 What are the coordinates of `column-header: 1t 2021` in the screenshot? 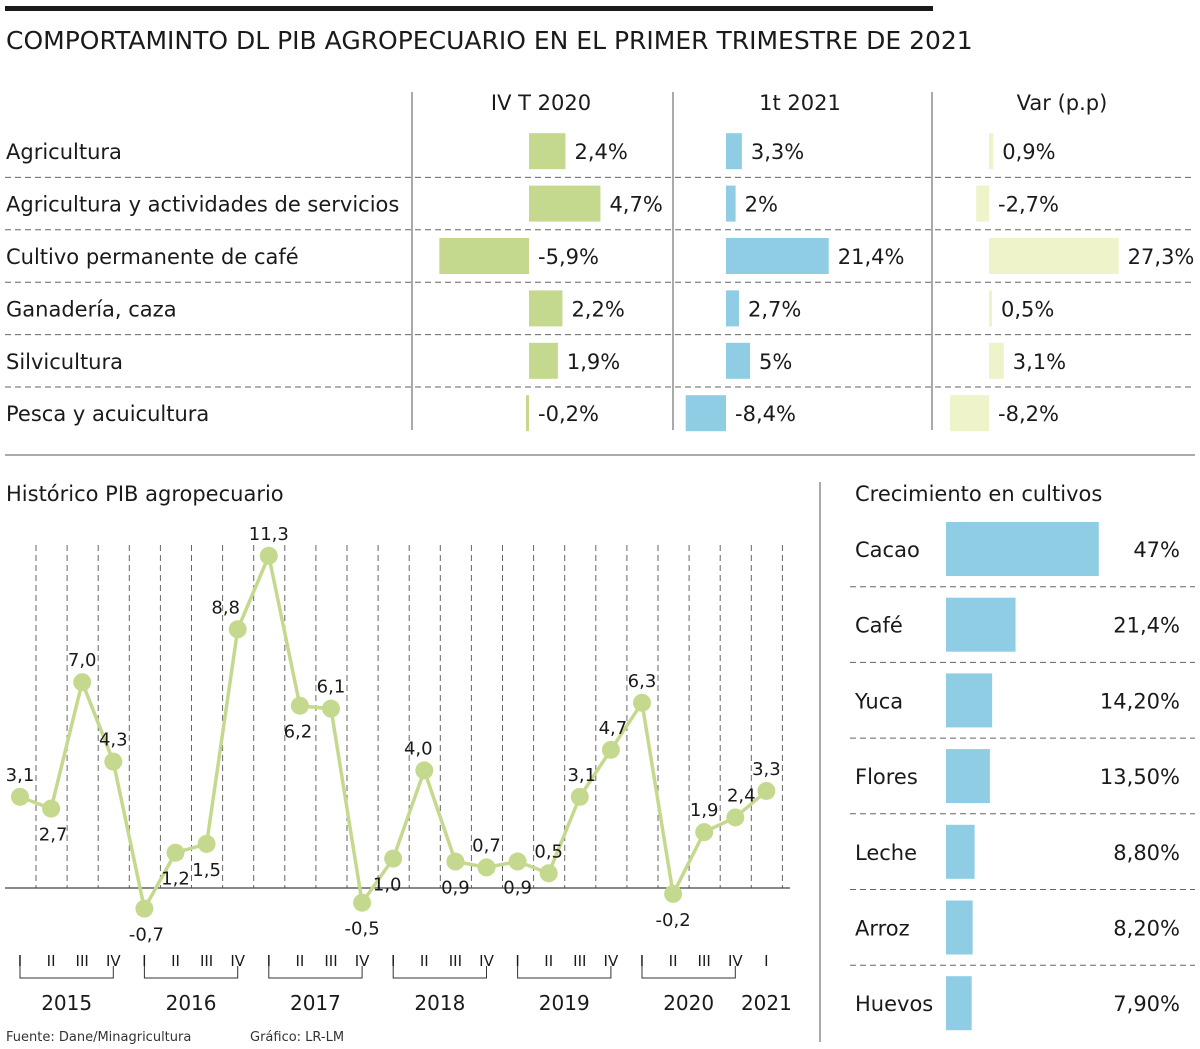 It's located at (800, 103).